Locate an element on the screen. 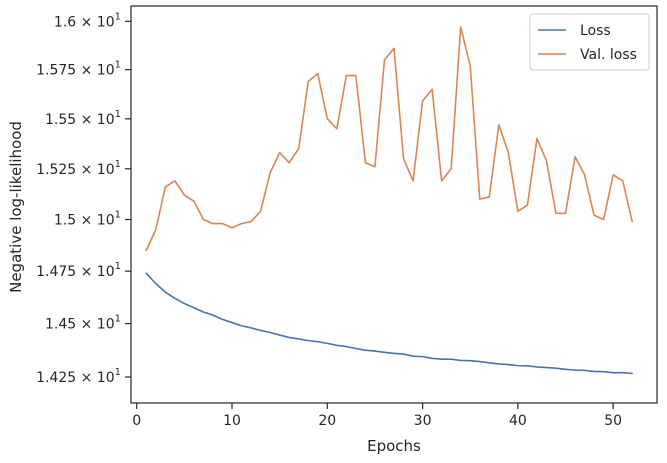 This screenshot has width=667, height=463. x-tick-label: 30 is located at coordinates (423, 421).